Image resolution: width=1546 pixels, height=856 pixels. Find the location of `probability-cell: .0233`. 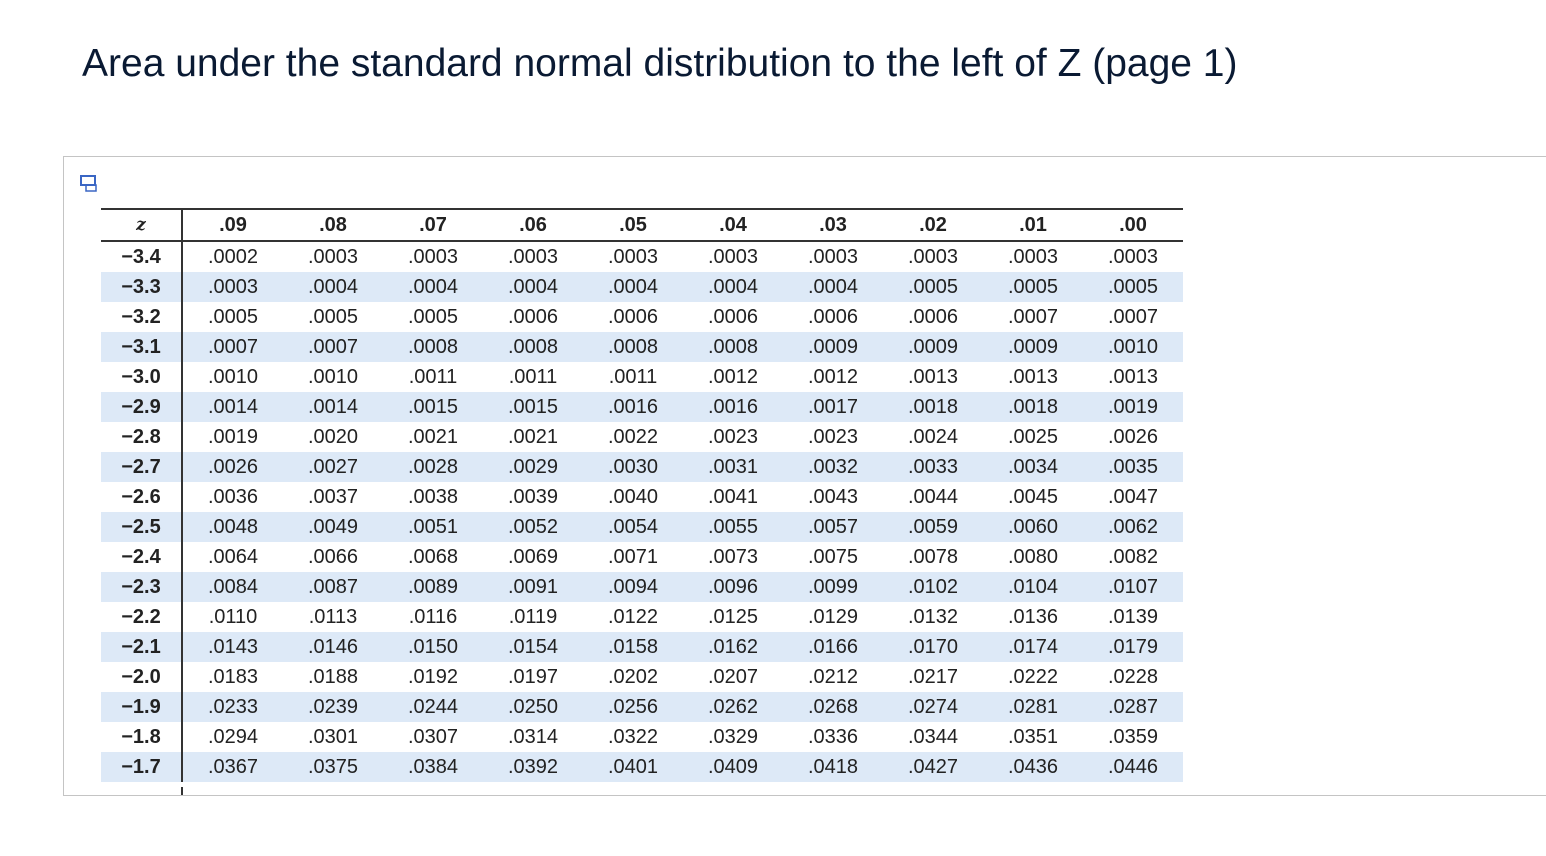

probability-cell: .0233 is located at coordinates (232, 707).